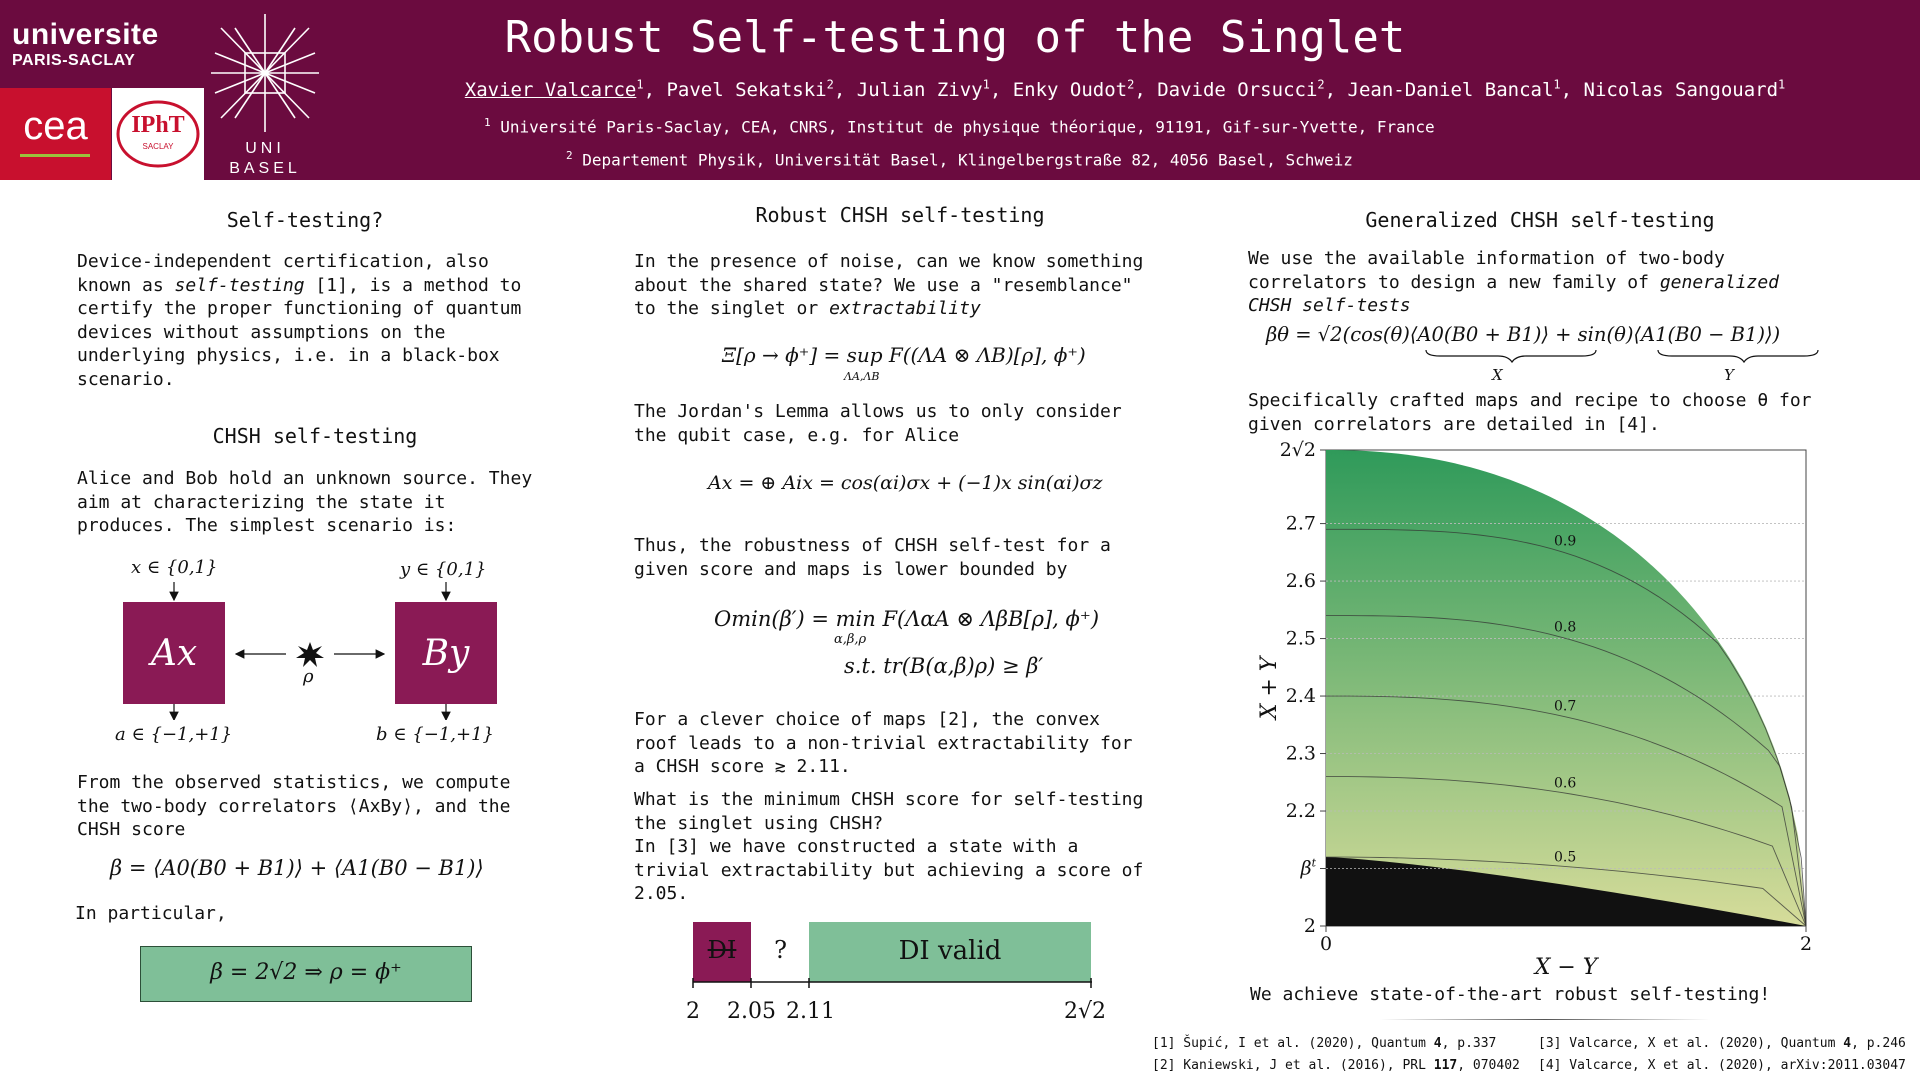 This screenshot has height=1080, width=1920. What do you see at coordinates (862, 376) in the screenshot?
I see `equation-extractability-sub: ΛA,ΛB` at bounding box center [862, 376].